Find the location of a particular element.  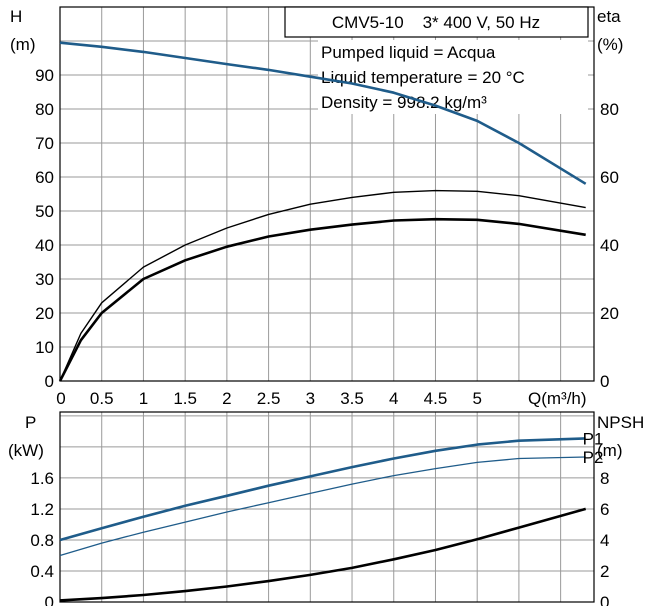

power-tick-label: 0.4 is located at coordinates (42, 571).